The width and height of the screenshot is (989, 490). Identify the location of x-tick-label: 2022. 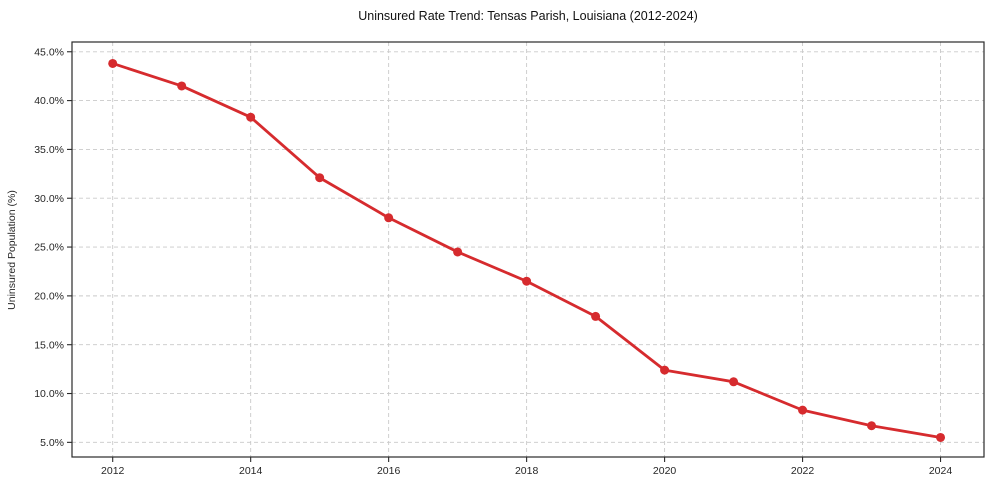
(803, 471).